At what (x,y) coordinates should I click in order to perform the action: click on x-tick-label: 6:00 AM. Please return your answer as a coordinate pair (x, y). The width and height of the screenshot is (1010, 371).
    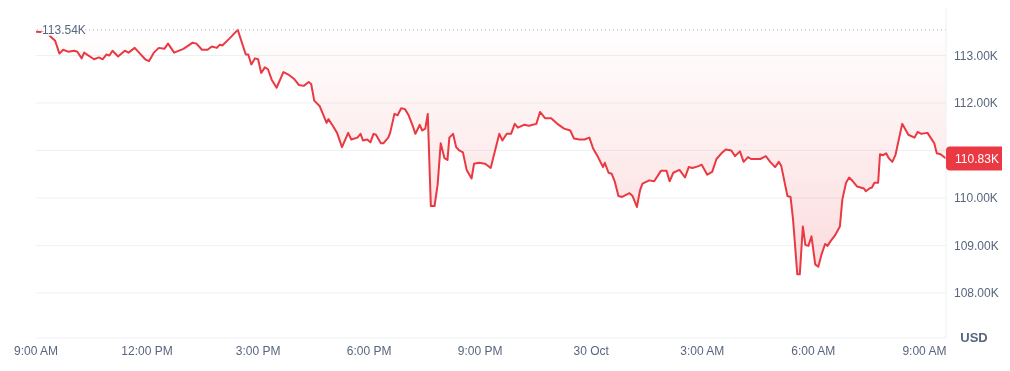
    Looking at the image, I should click on (813, 350).